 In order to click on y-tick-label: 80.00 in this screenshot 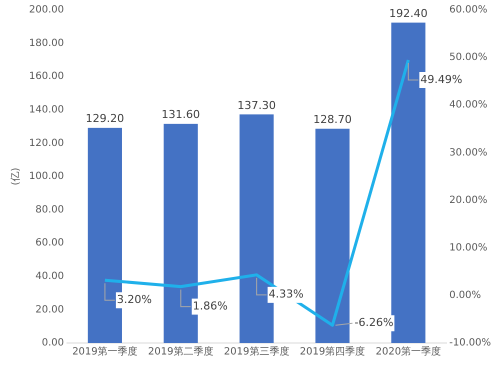, I will do `click(49, 210)`.